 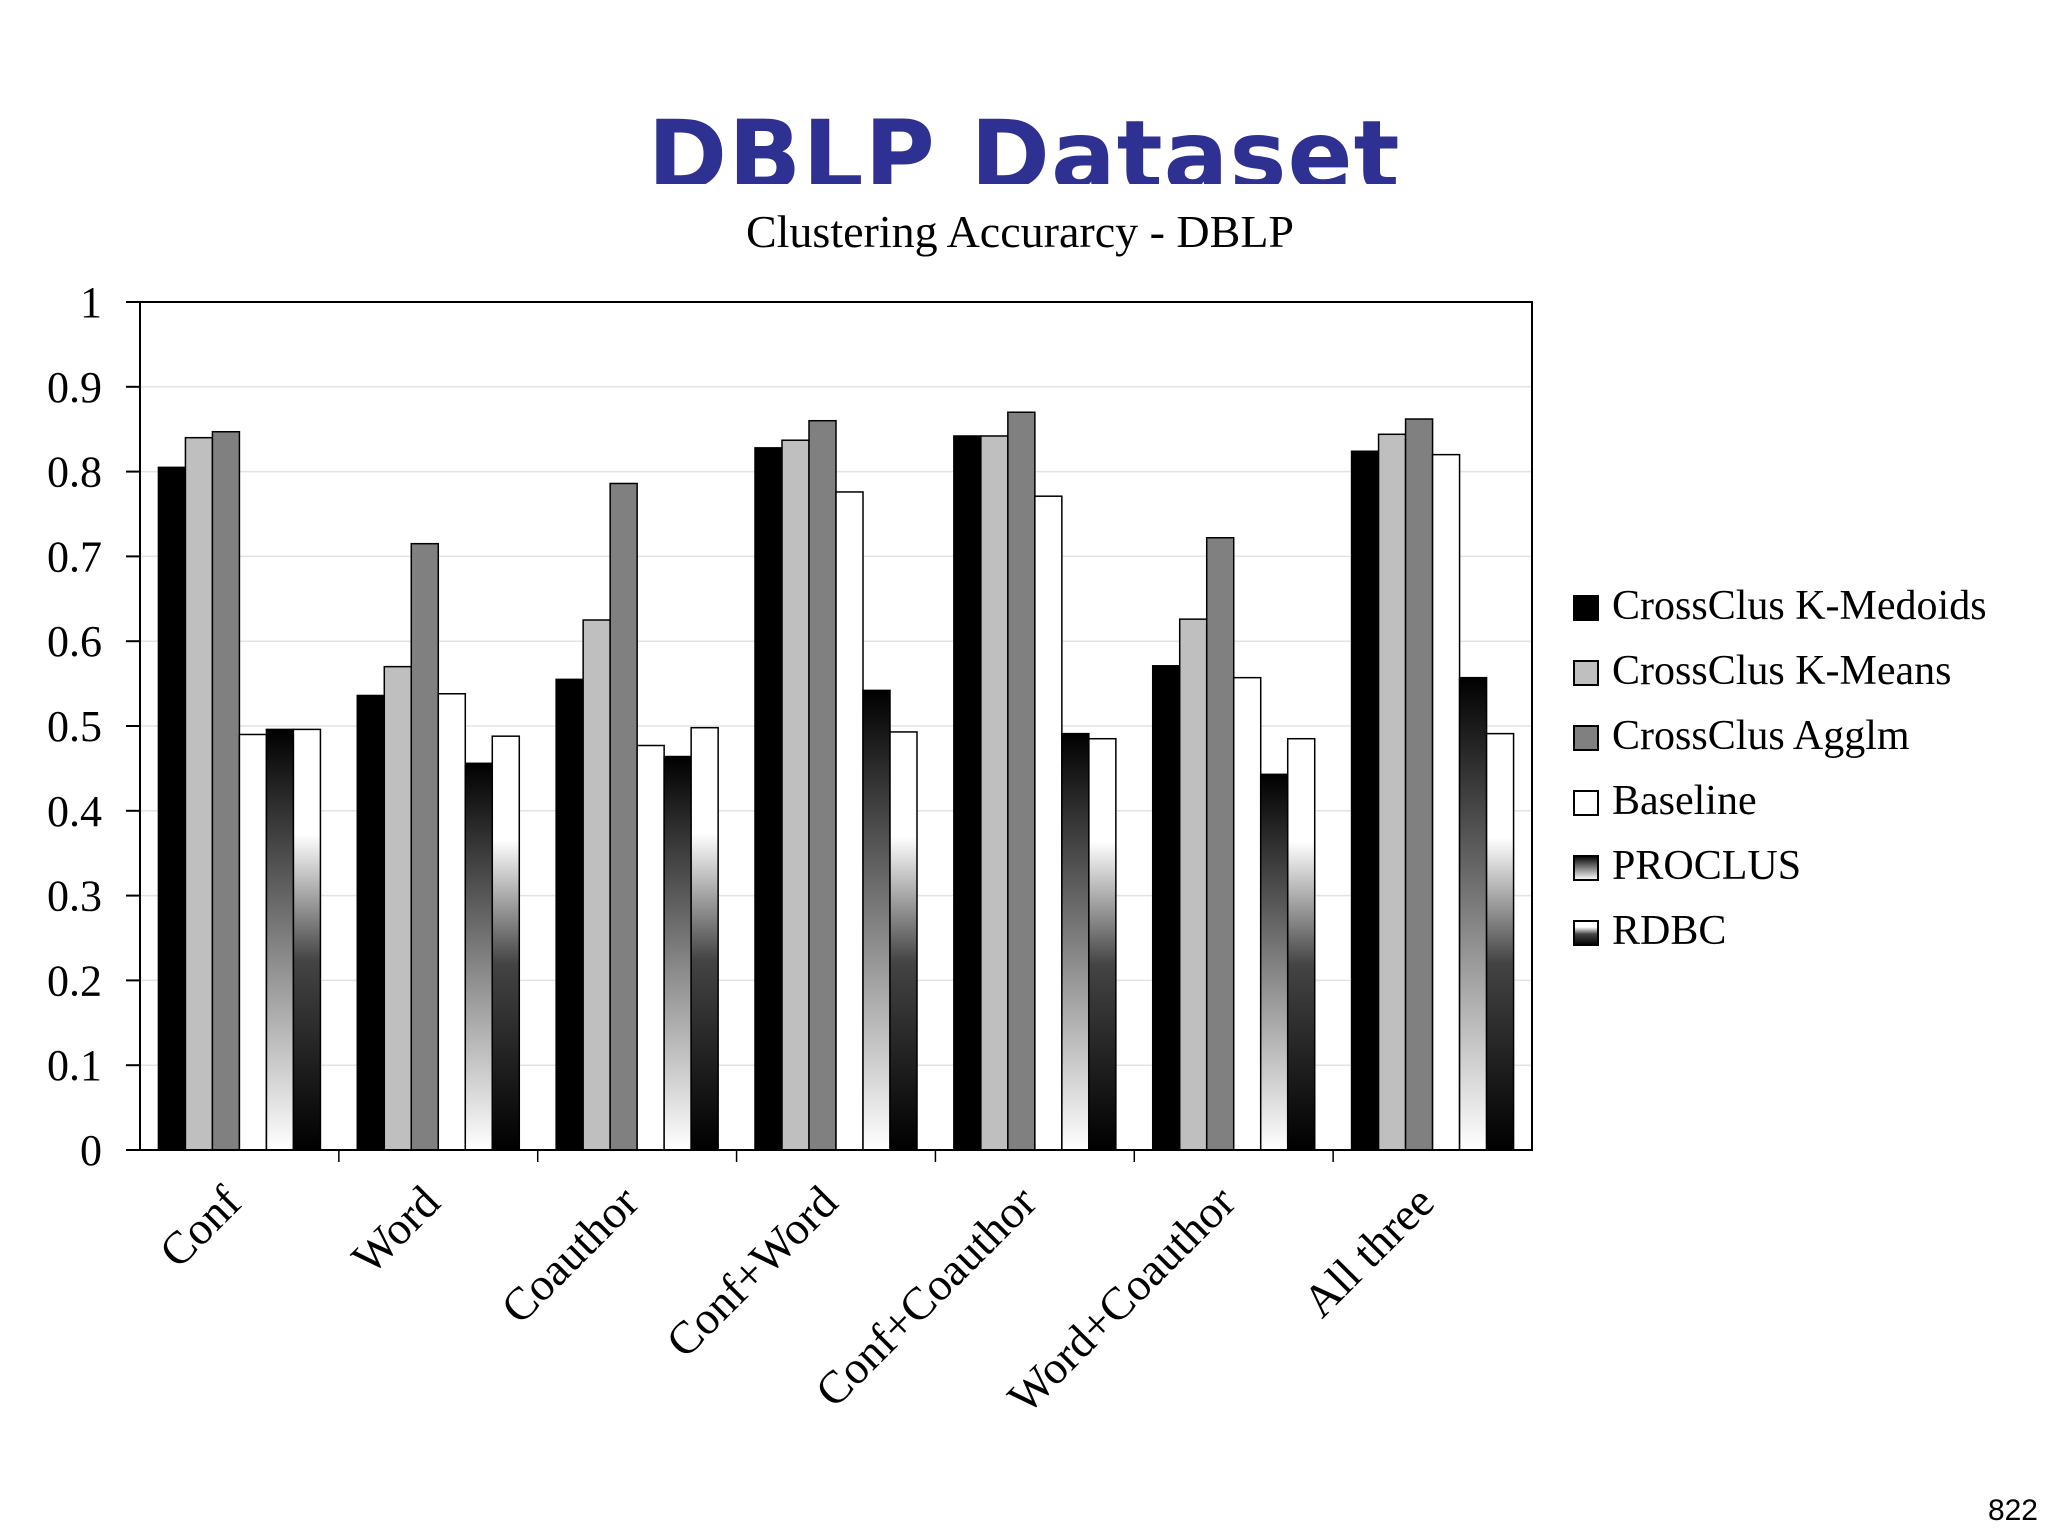 I want to click on legend-label: CrossClus K-Means, so click(x=1782, y=671).